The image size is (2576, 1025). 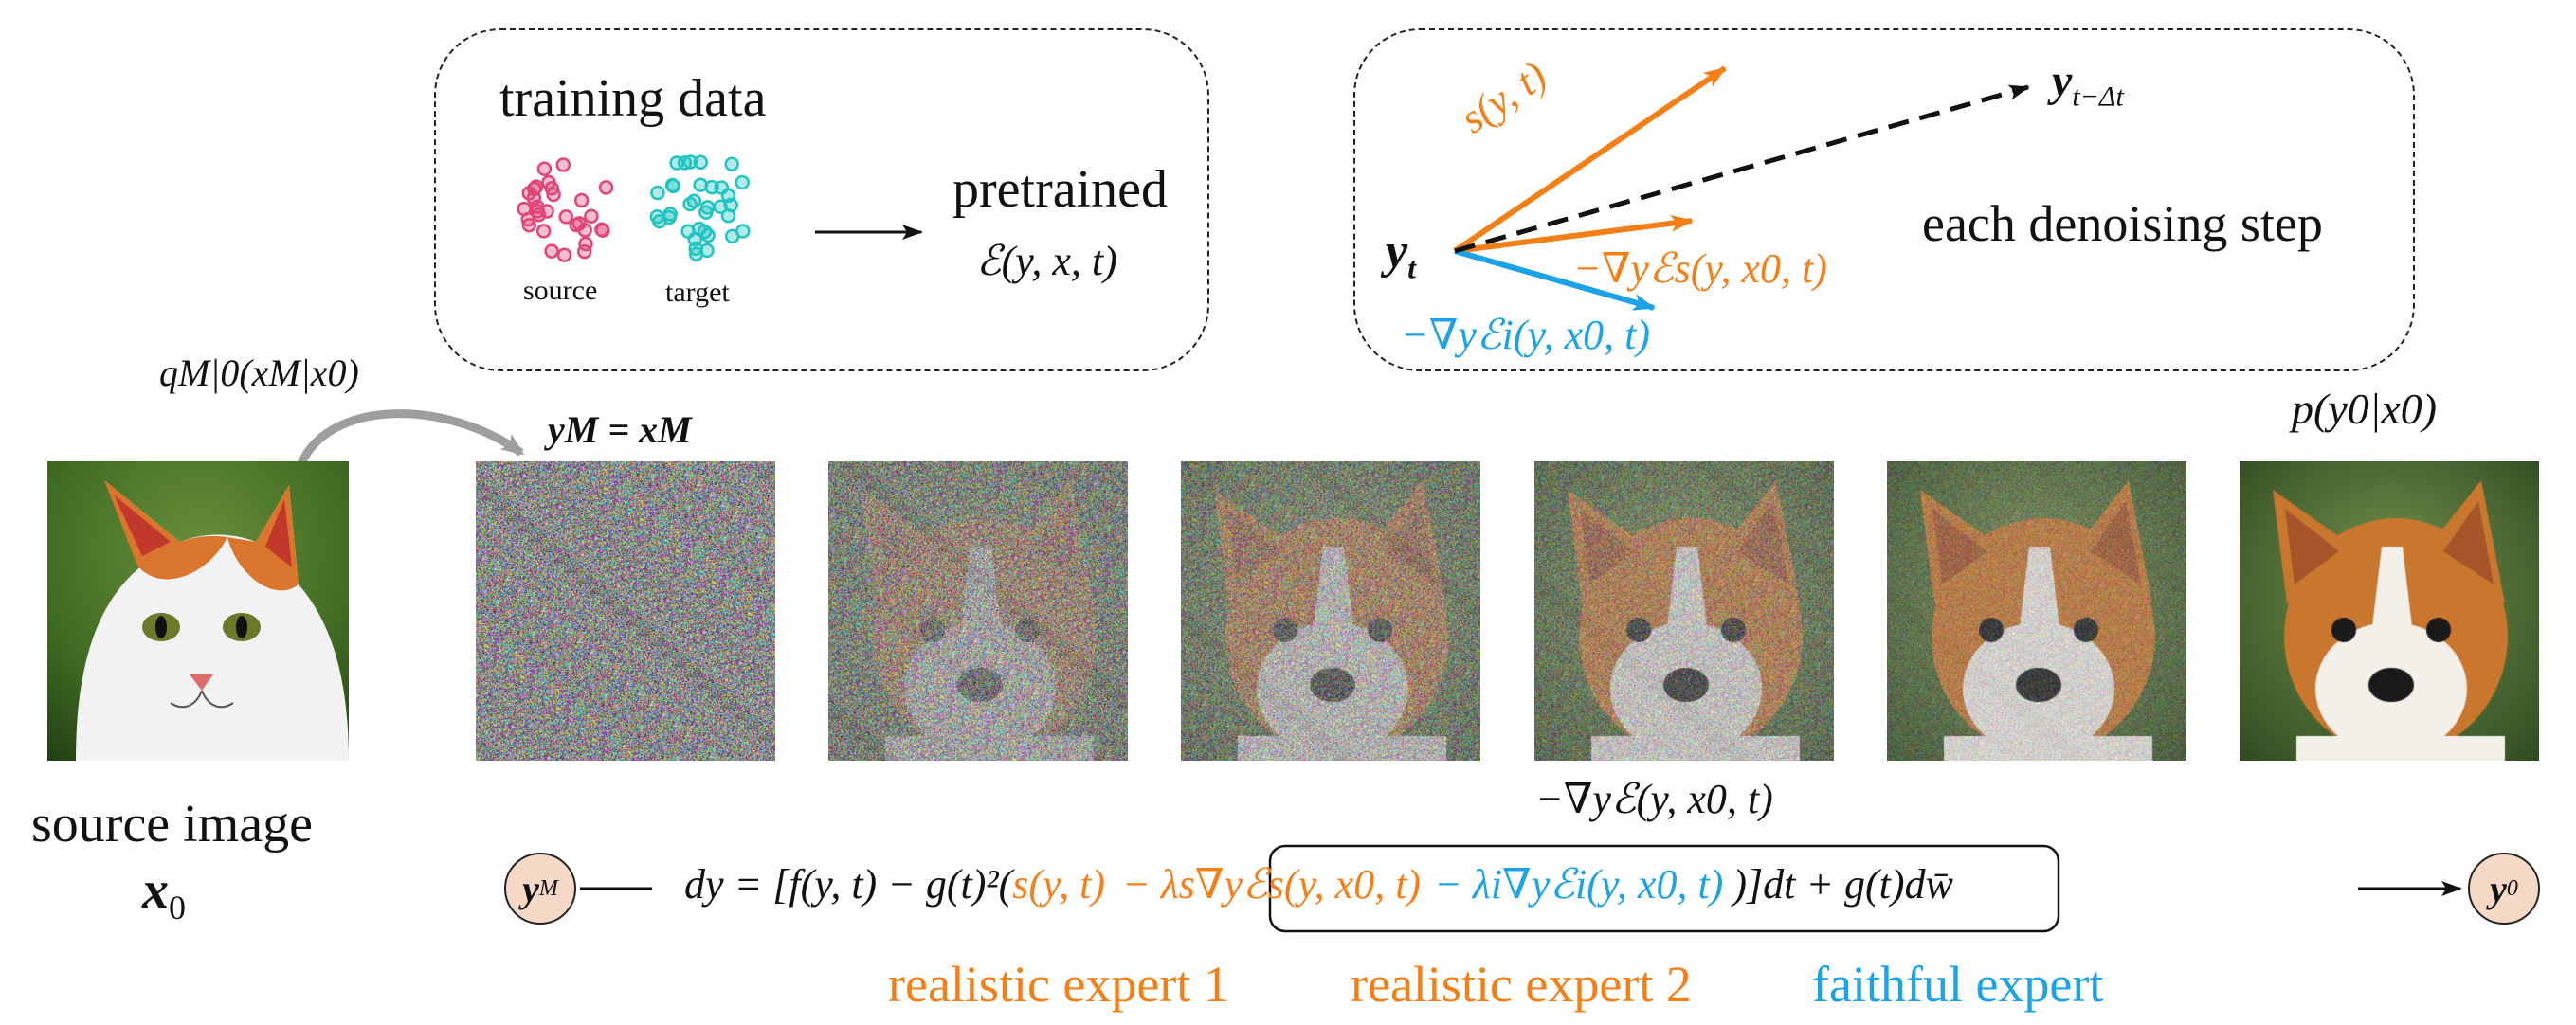 What do you see at coordinates (409, 441) in the screenshot?
I see `forward-kernel-arrow` at bounding box center [409, 441].